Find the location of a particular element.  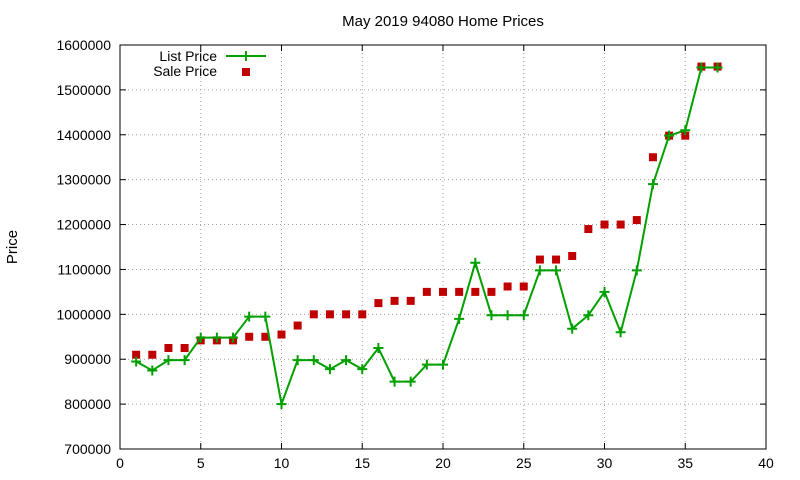

y-tick-label: 1400000 is located at coordinates (83, 135).